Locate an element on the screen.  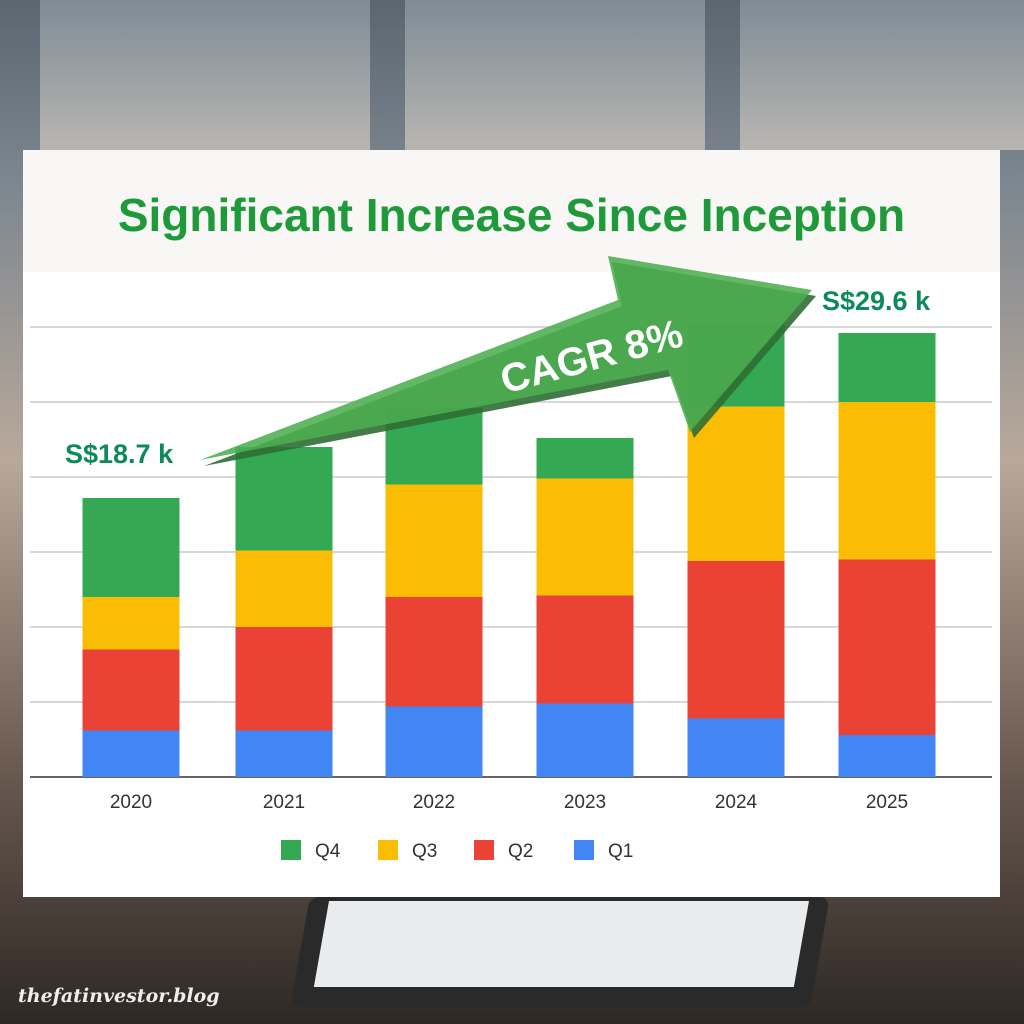
legend-label-q1: Q1 is located at coordinates (620, 851).